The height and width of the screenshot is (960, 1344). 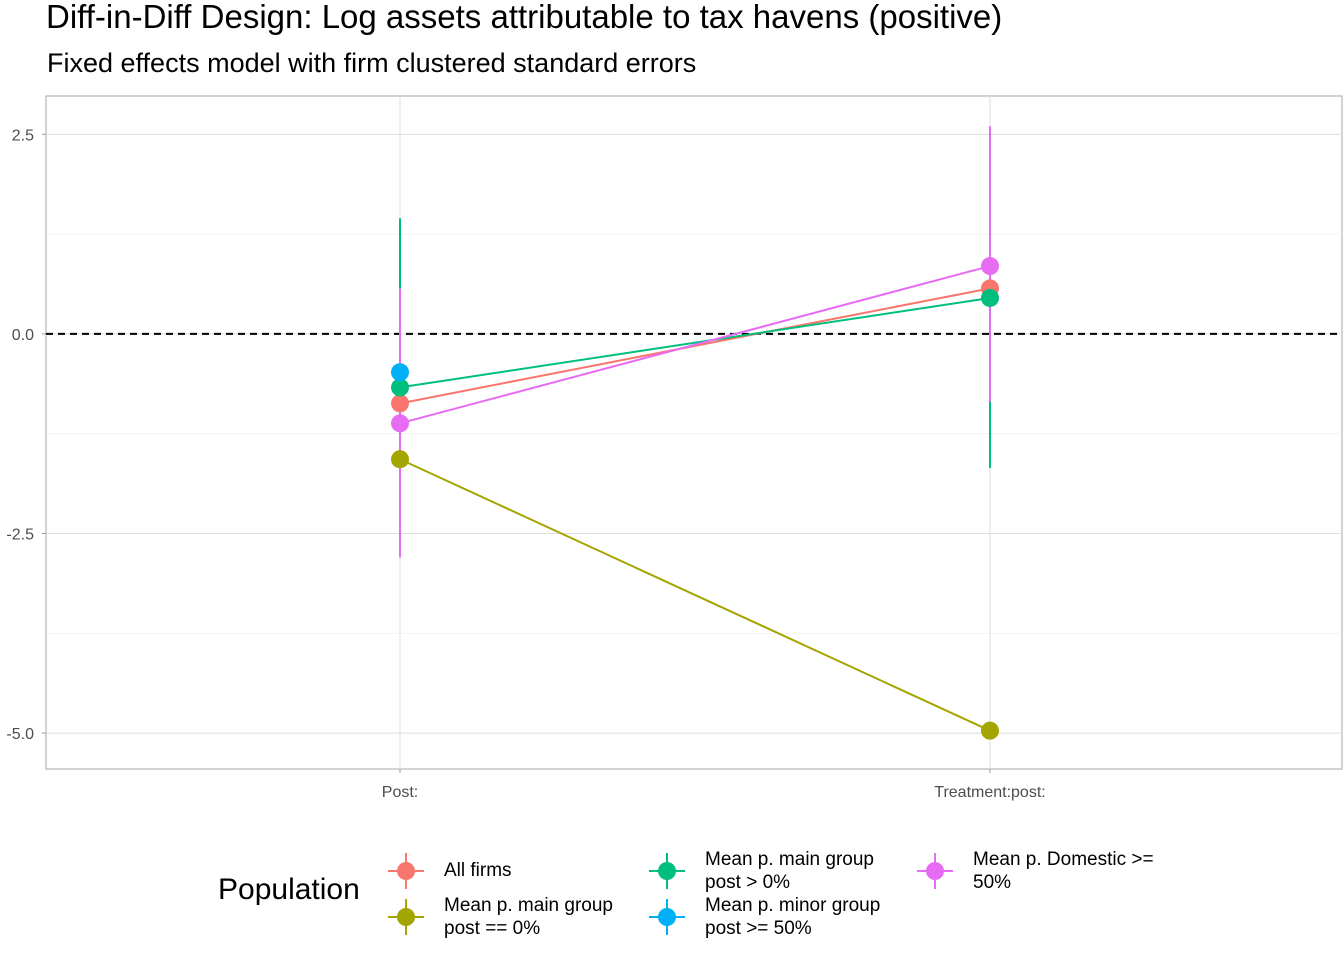 What do you see at coordinates (478, 870) in the screenshot?
I see `legend-label: All firms` at bounding box center [478, 870].